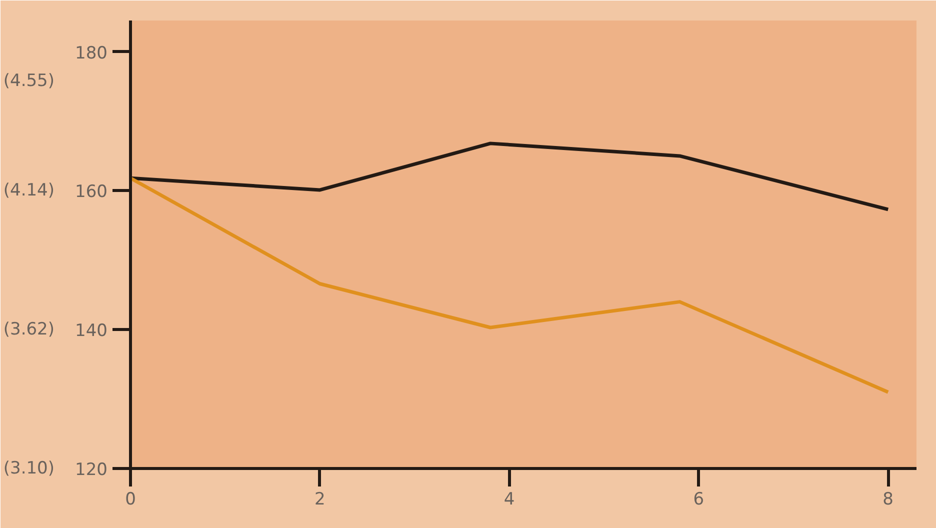 The width and height of the screenshot is (936, 528). I want to click on x-tick-label: 2, so click(320, 500).